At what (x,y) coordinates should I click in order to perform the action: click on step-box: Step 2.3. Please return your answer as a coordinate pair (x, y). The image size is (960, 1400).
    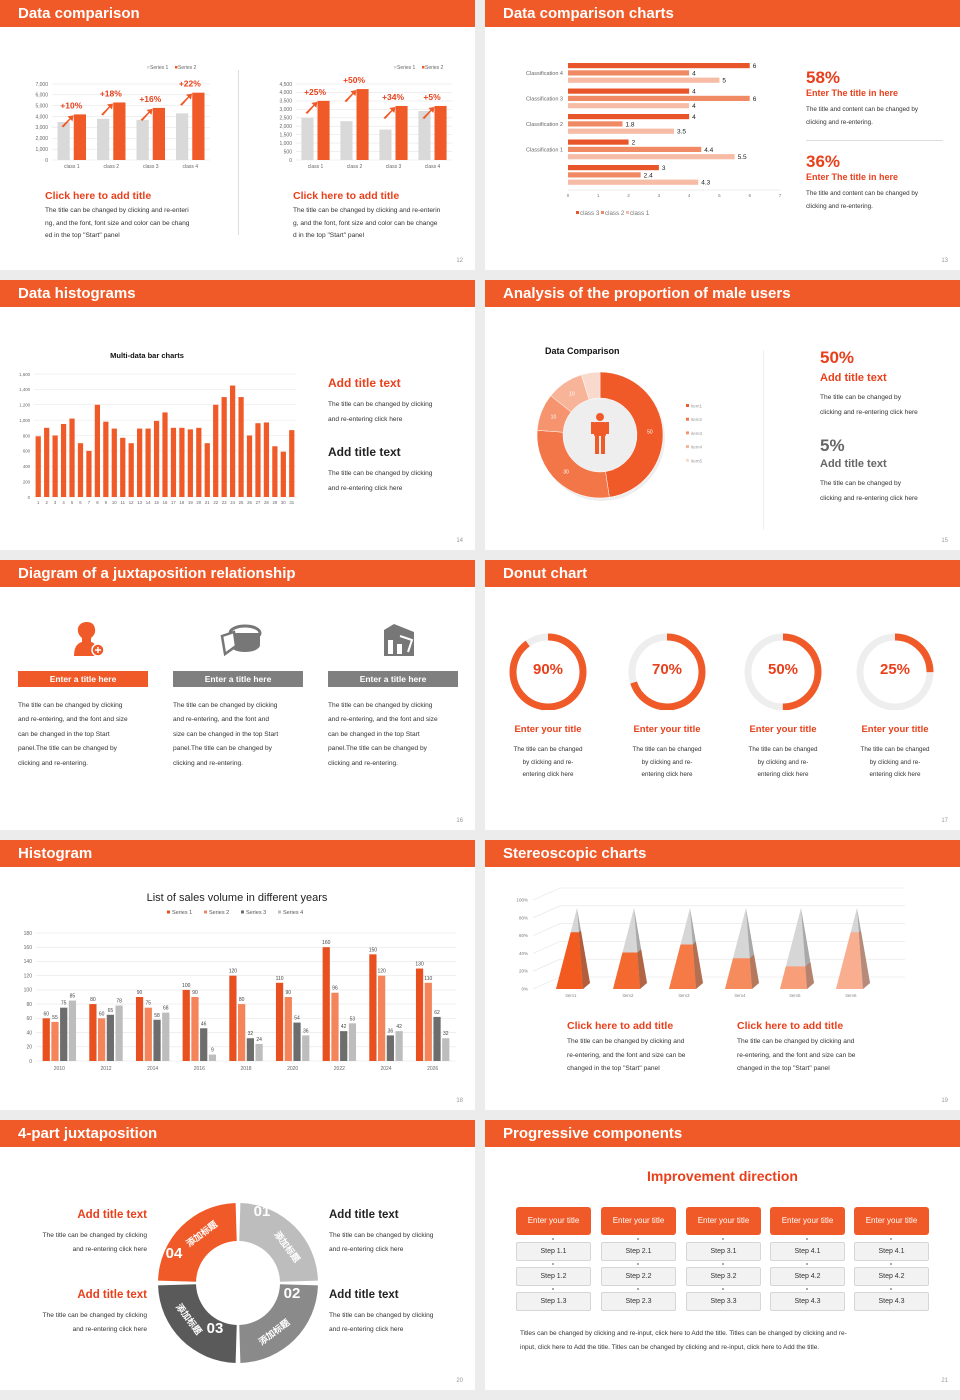
    Looking at the image, I should click on (638, 1301).